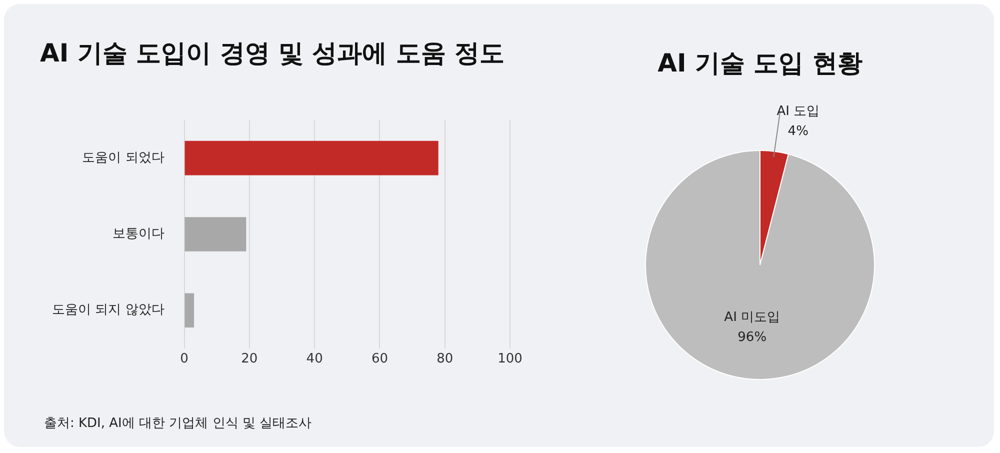 The image size is (1000, 453). Describe the element at coordinates (760, 63) in the screenshot. I see `chart-title: AI 기술 도입 현황` at that location.